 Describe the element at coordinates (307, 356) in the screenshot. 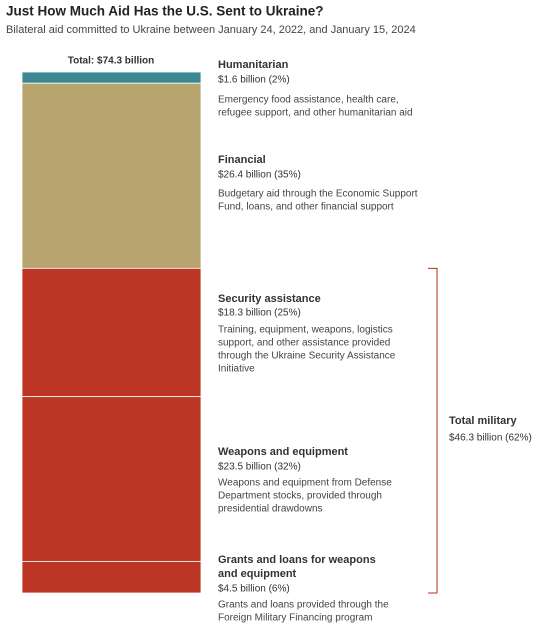

I see `segment-description: through the Ukraine Security Assistance` at that location.